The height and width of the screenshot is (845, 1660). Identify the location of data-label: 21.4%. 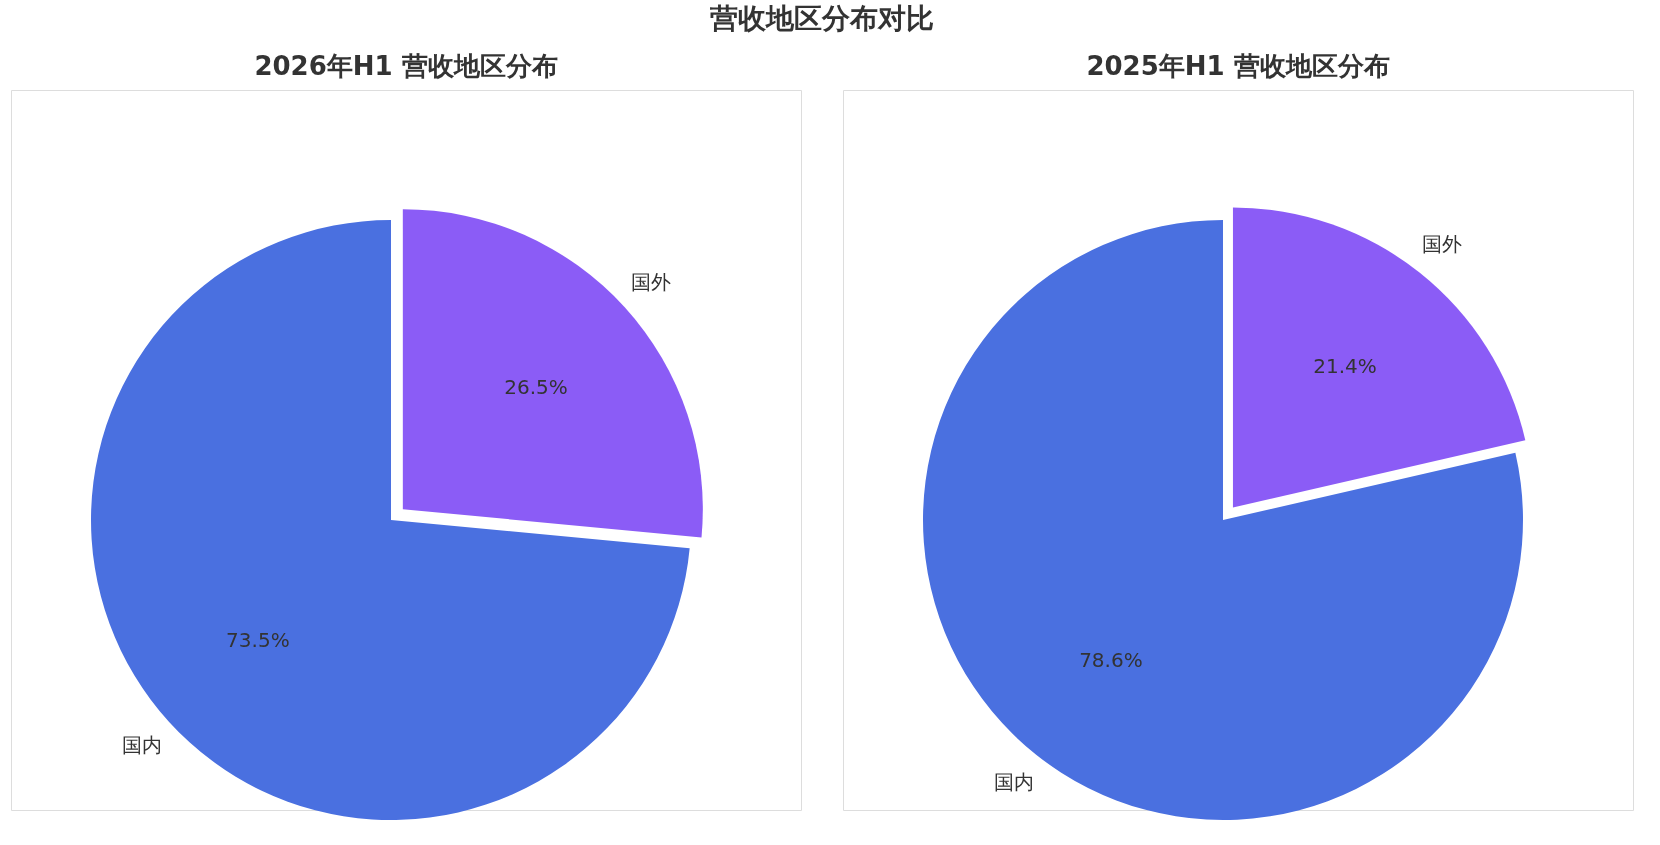
(1345, 365).